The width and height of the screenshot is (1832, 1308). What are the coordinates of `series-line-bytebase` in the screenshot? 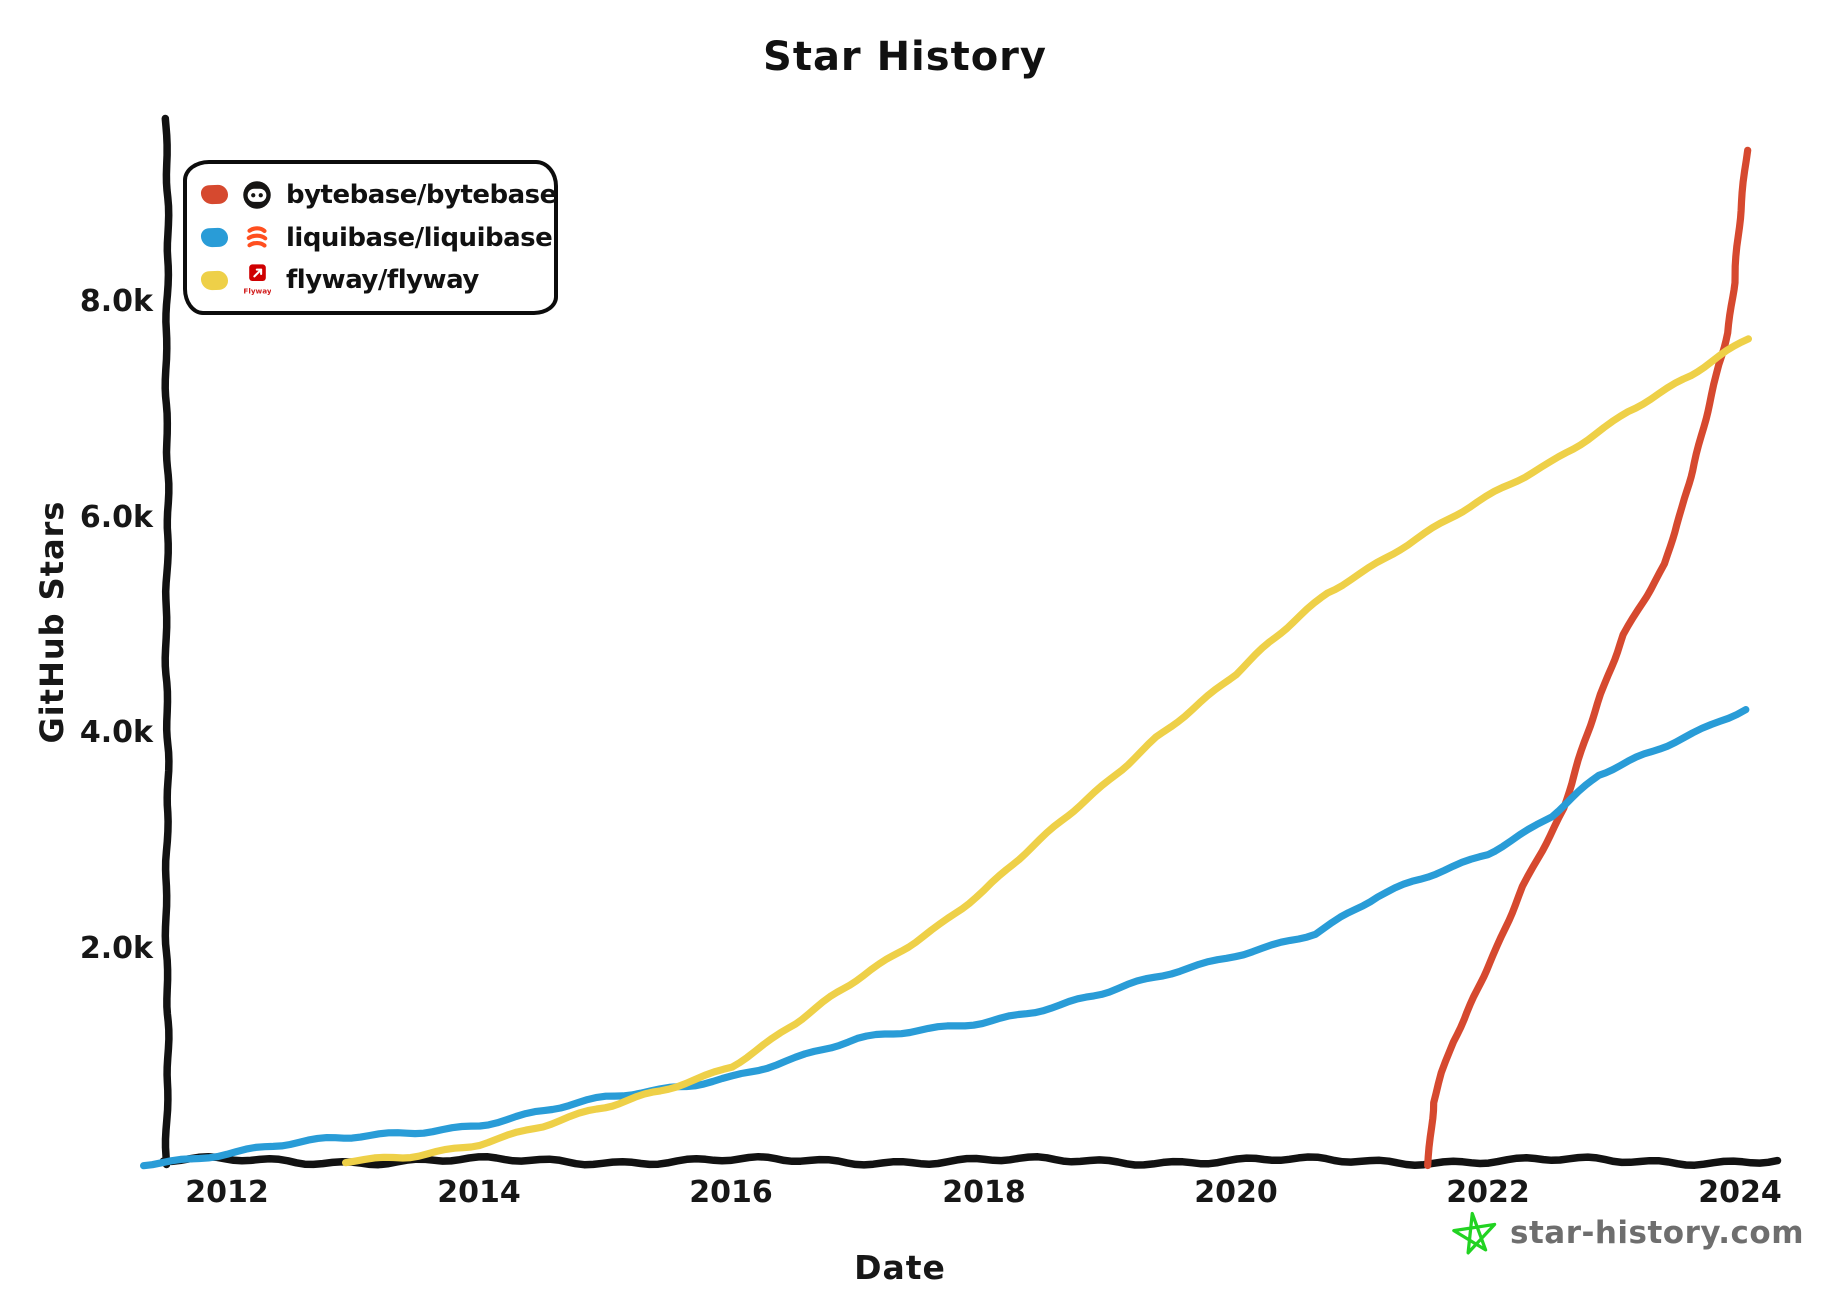 It's located at (1588, 658).